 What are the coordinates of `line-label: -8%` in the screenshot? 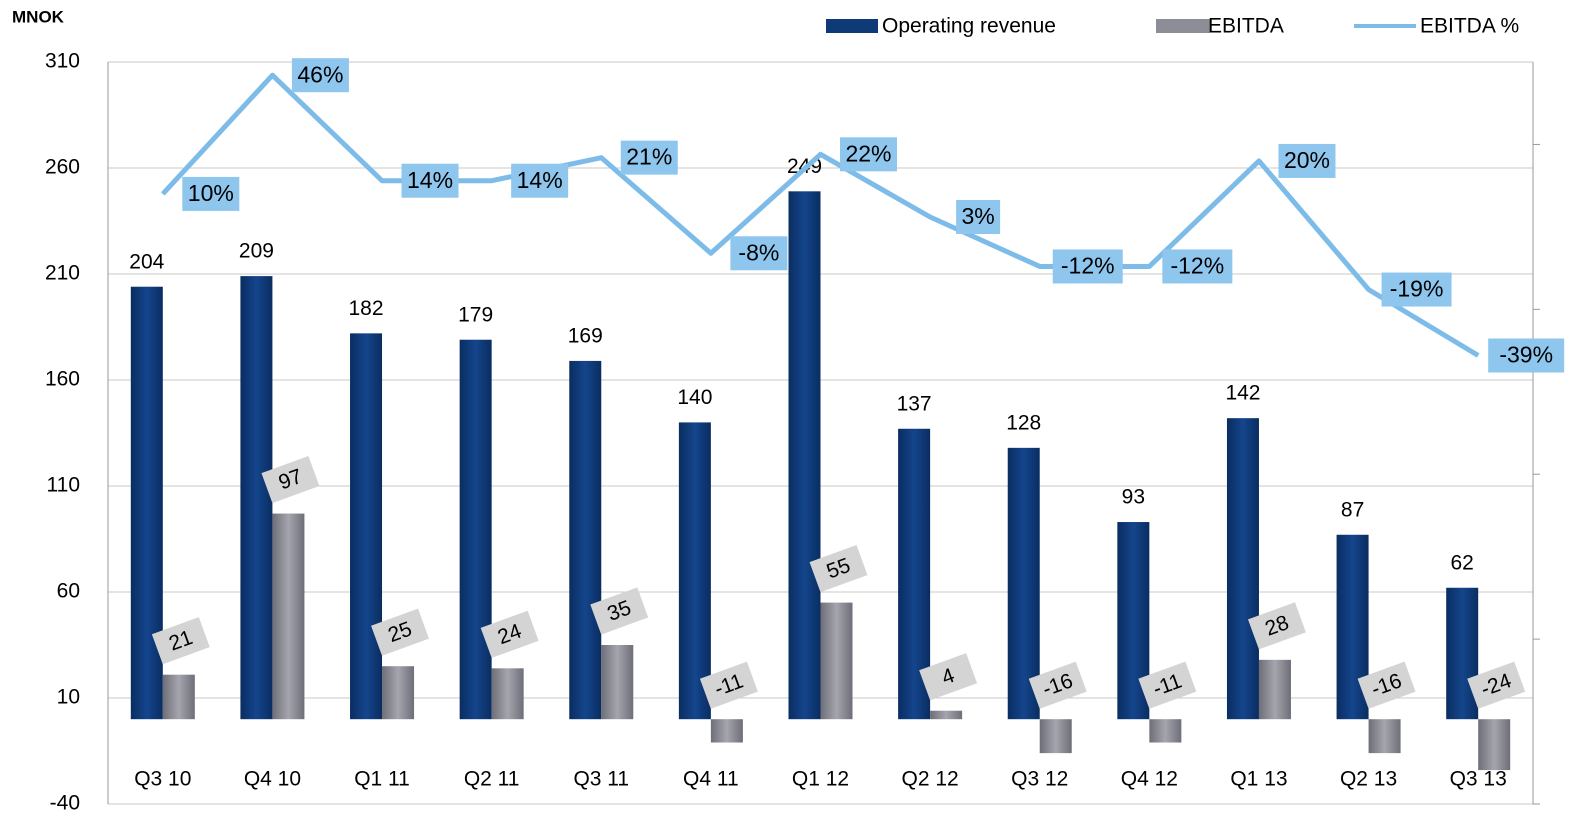 It's located at (758, 252).